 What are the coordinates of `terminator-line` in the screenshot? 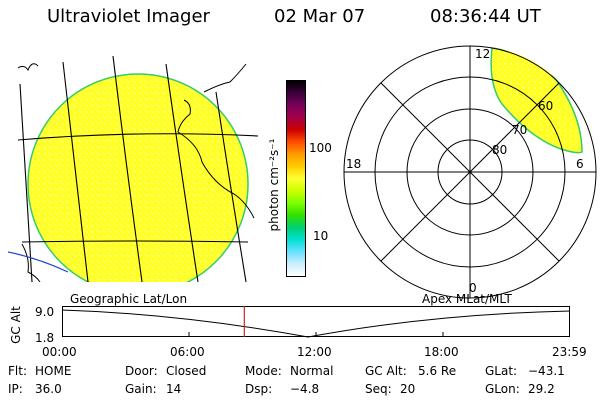 It's located at (38, 262).